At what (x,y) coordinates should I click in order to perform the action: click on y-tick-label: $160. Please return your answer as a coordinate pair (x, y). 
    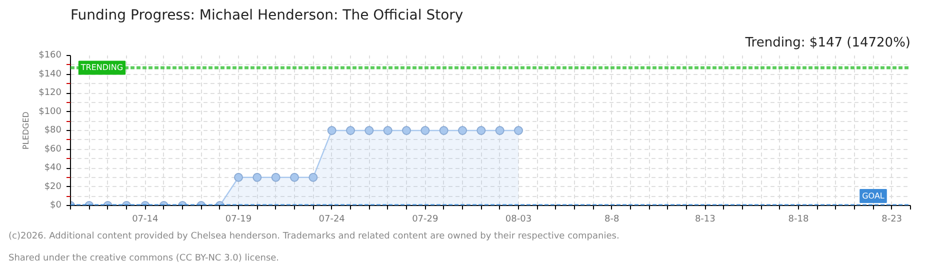
    Looking at the image, I should click on (50, 55).